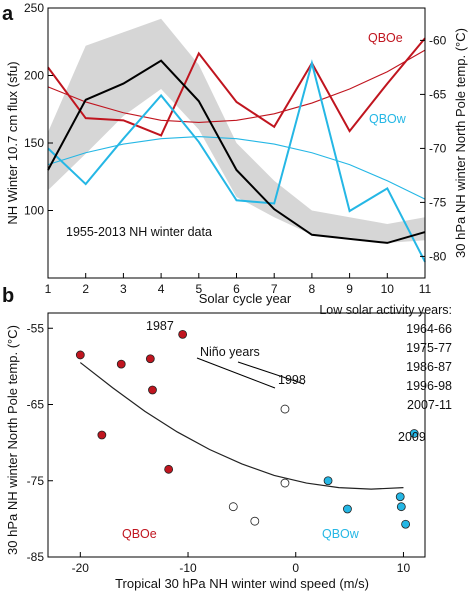 The width and height of the screenshot is (474, 594). What do you see at coordinates (38, 109) in the screenshot?
I see `panel-a-left-y-ticks: 100 150 200 250` at bounding box center [38, 109].